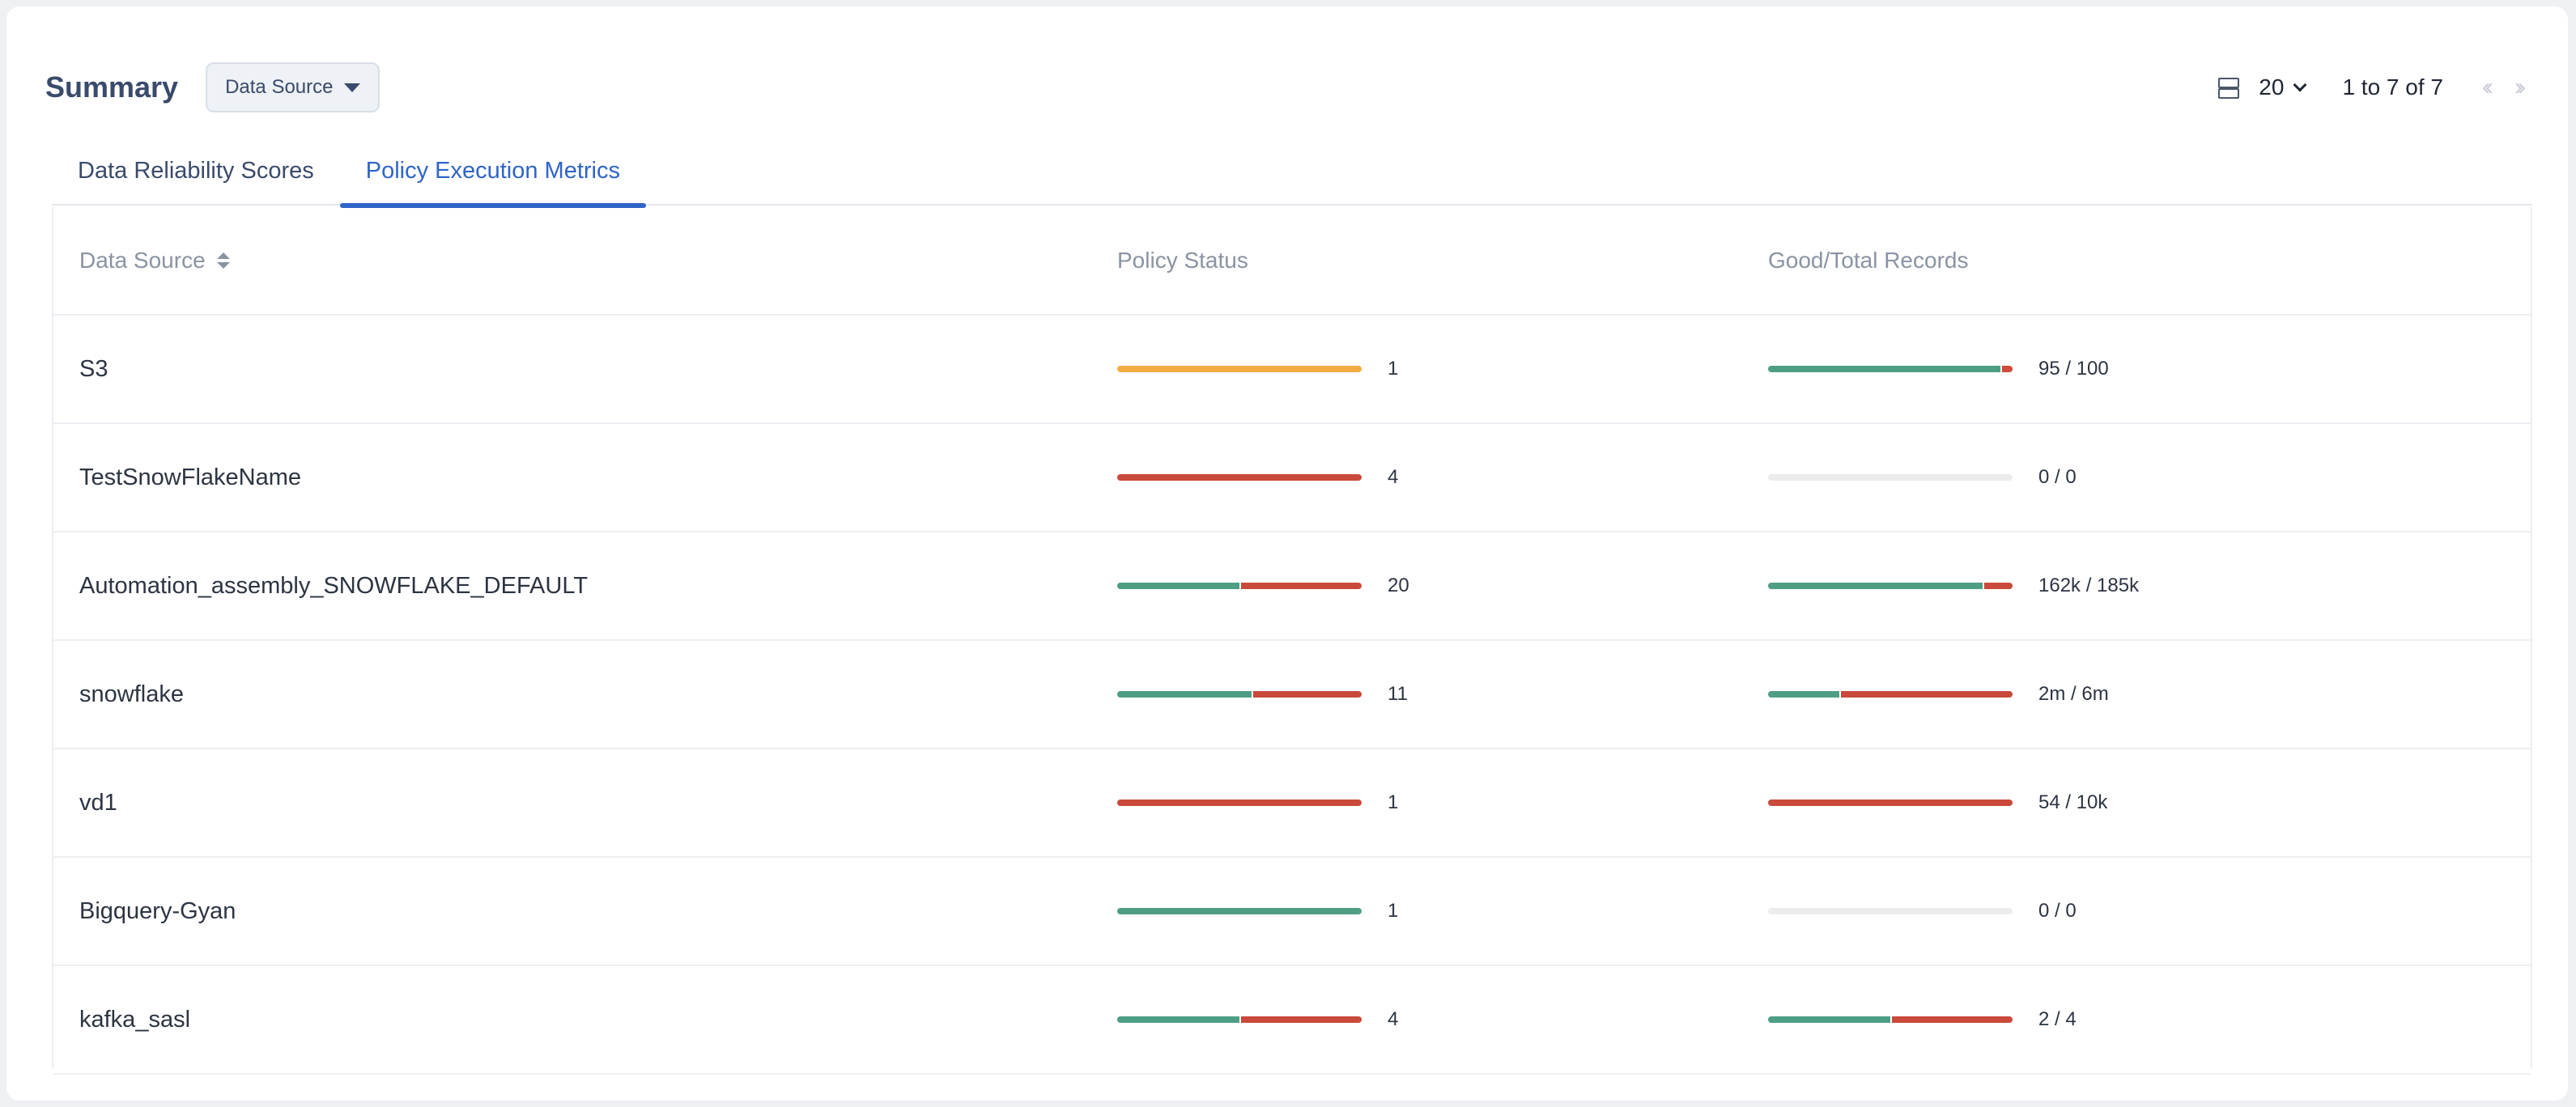 The width and height of the screenshot is (2576, 1107). I want to click on records-cell: 54 / 10k, so click(1937, 802).